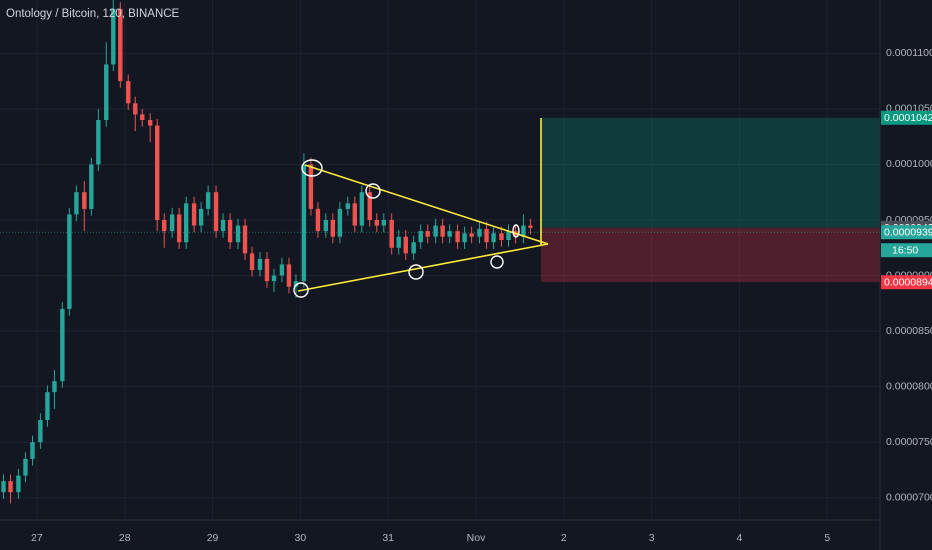  What do you see at coordinates (909, 164) in the screenshot?
I see `y-tick-label: 0.0001000` at bounding box center [909, 164].